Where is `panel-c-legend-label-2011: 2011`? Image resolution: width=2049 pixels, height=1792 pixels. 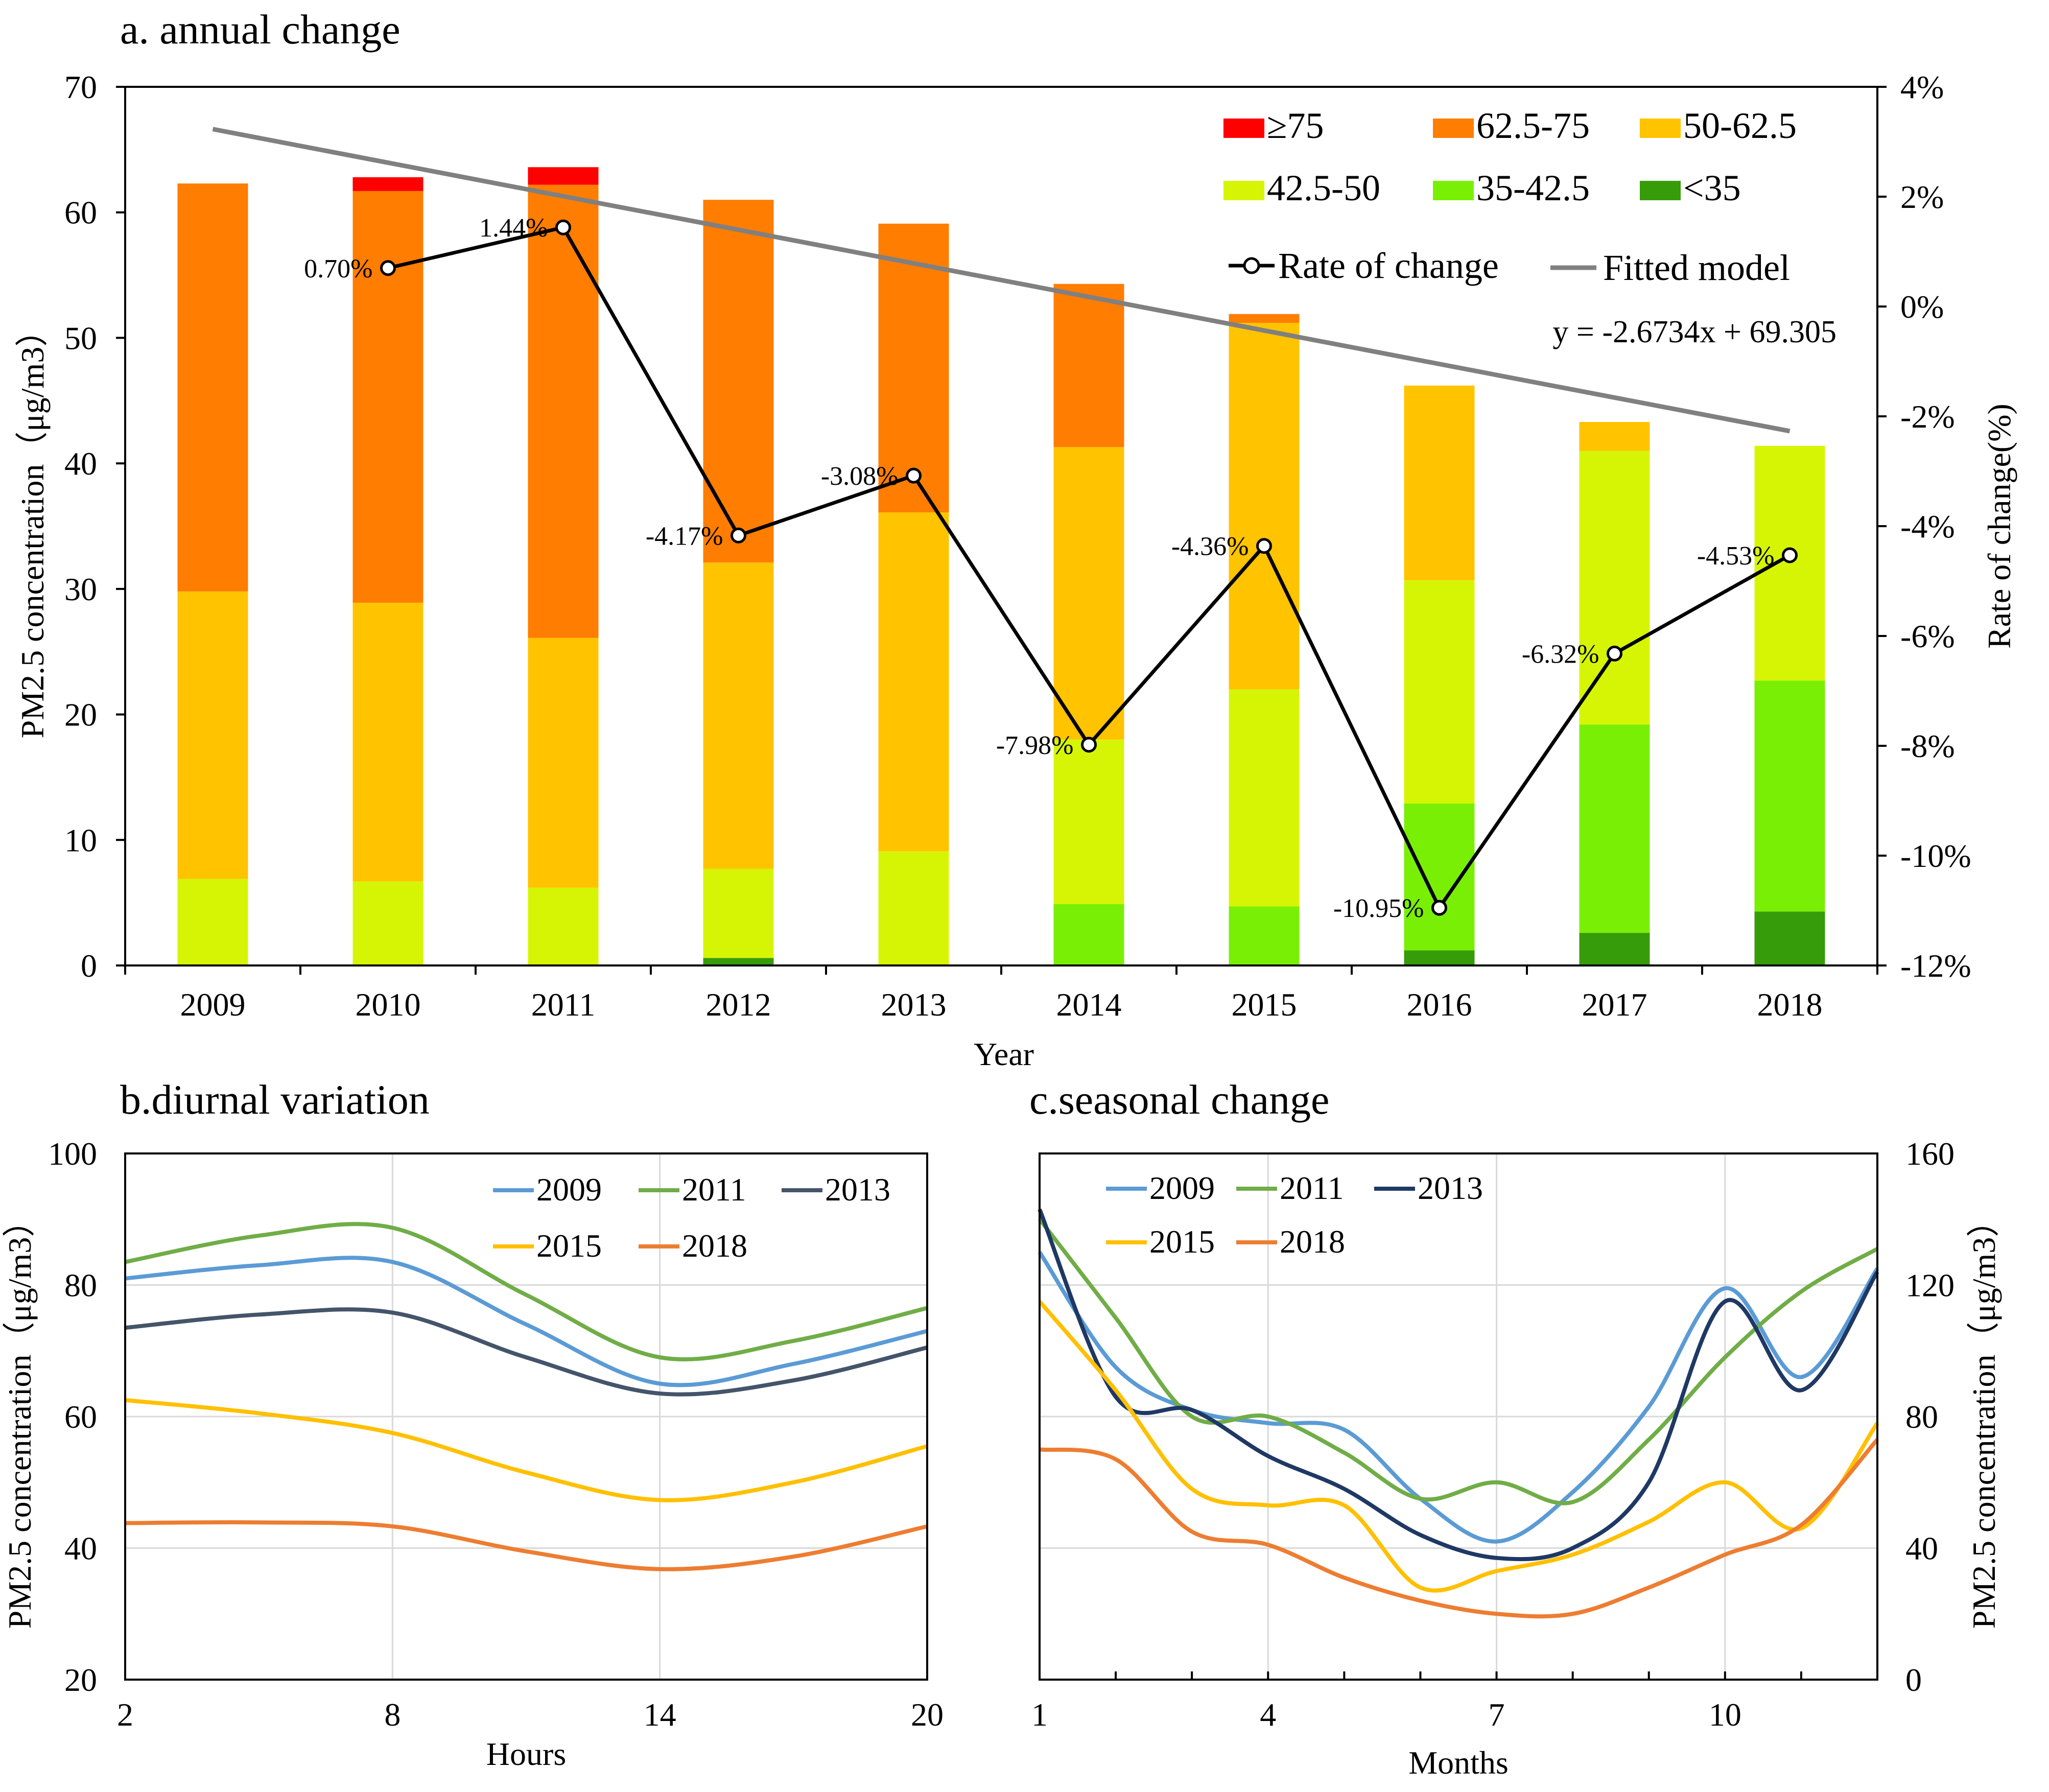 panel-c-legend-label-2011: 2011 is located at coordinates (1312, 1188).